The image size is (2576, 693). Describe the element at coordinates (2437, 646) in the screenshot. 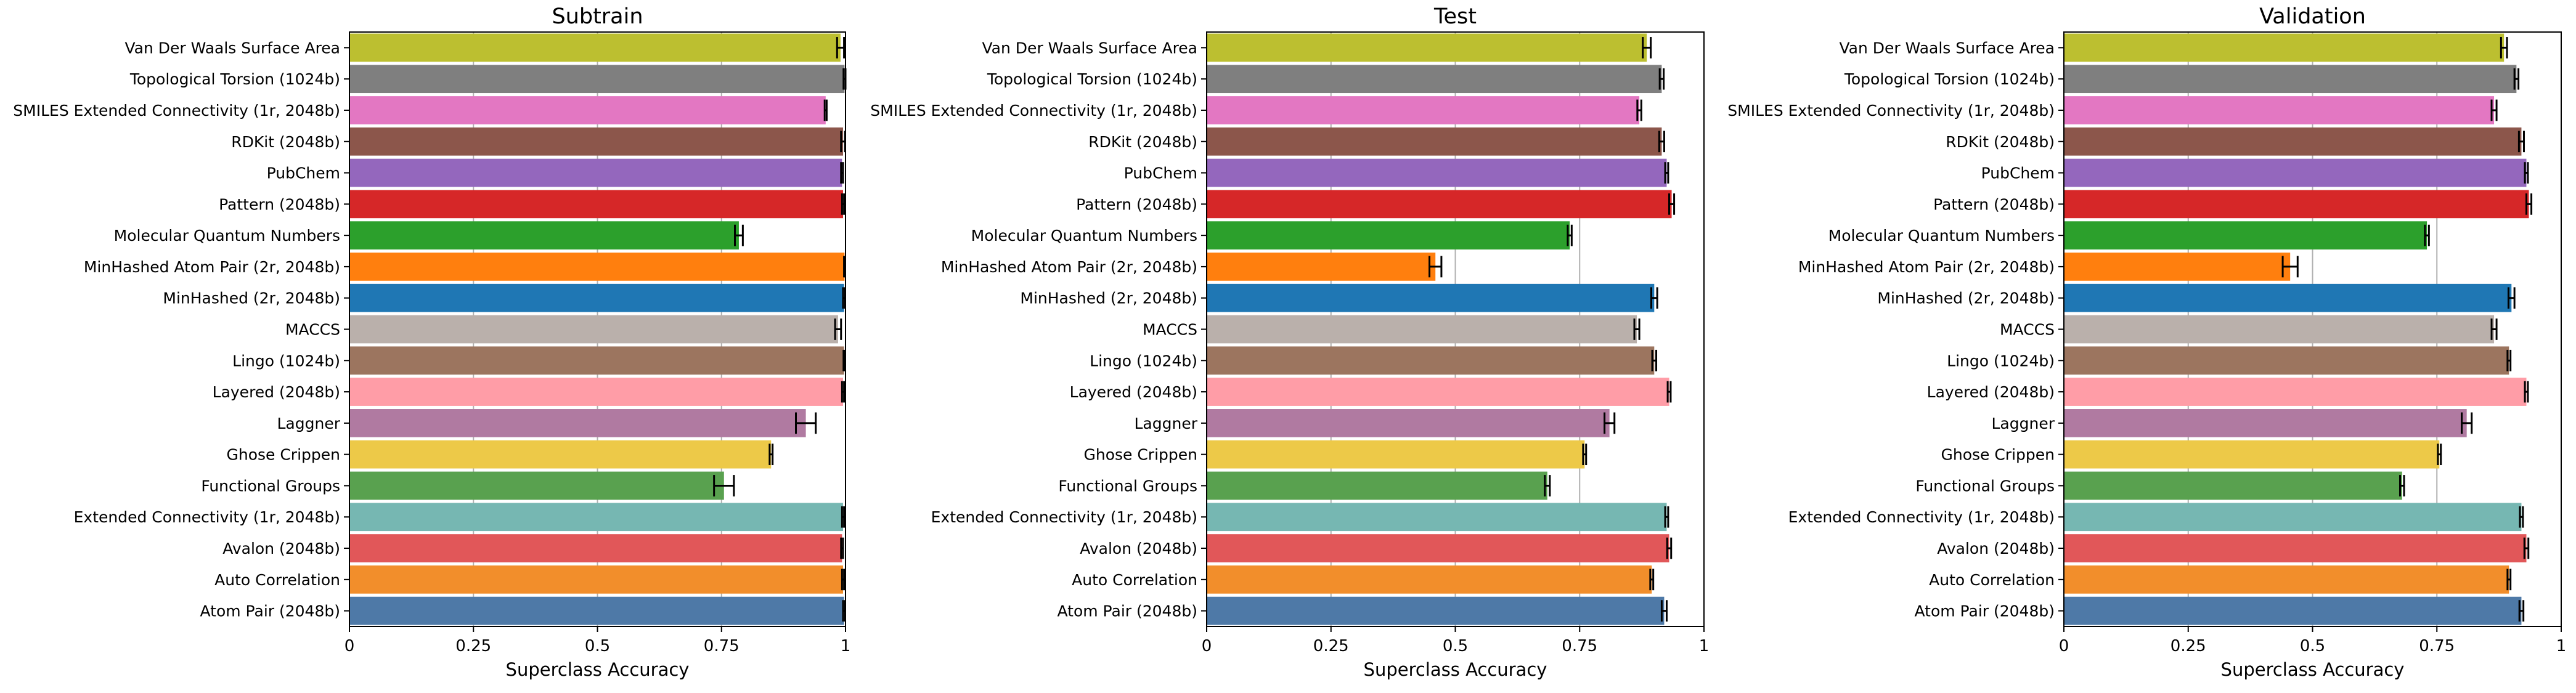

I see `x-tick-label: 0.75` at that location.